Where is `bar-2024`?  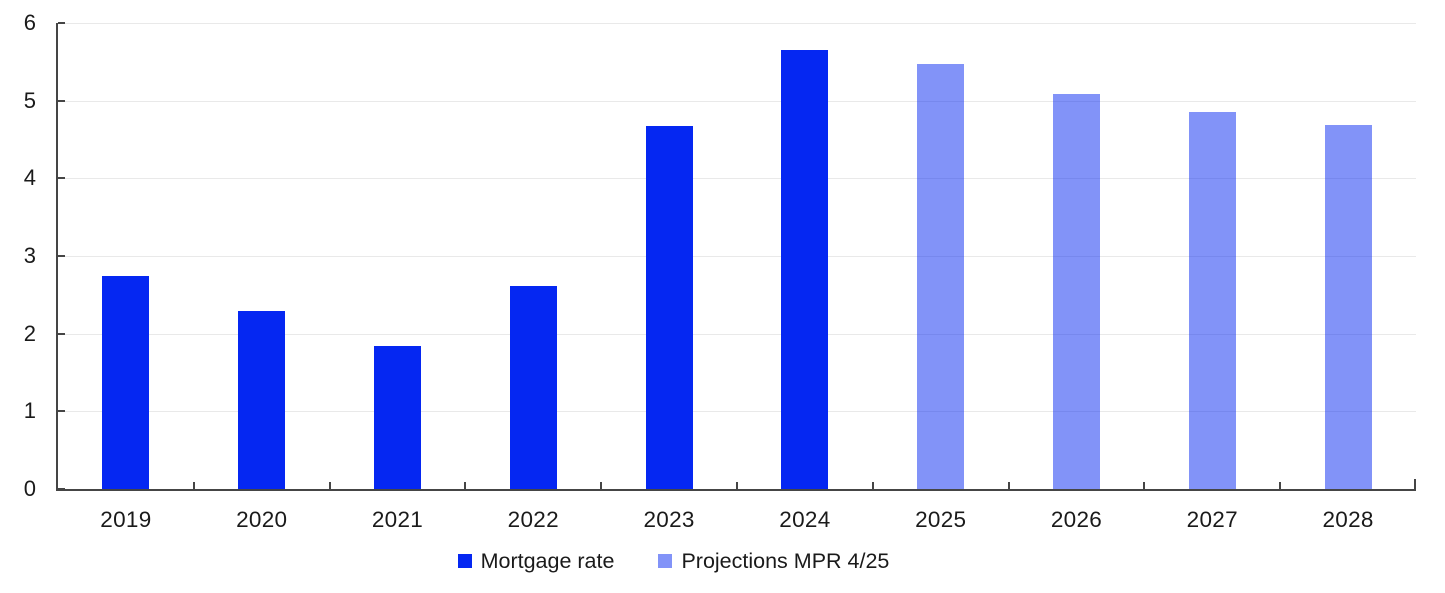 bar-2024 is located at coordinates (805, 269).